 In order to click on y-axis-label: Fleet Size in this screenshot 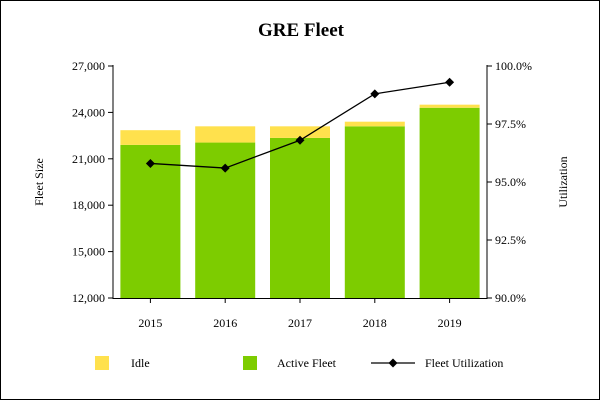, I will do `click(39, 182)`.